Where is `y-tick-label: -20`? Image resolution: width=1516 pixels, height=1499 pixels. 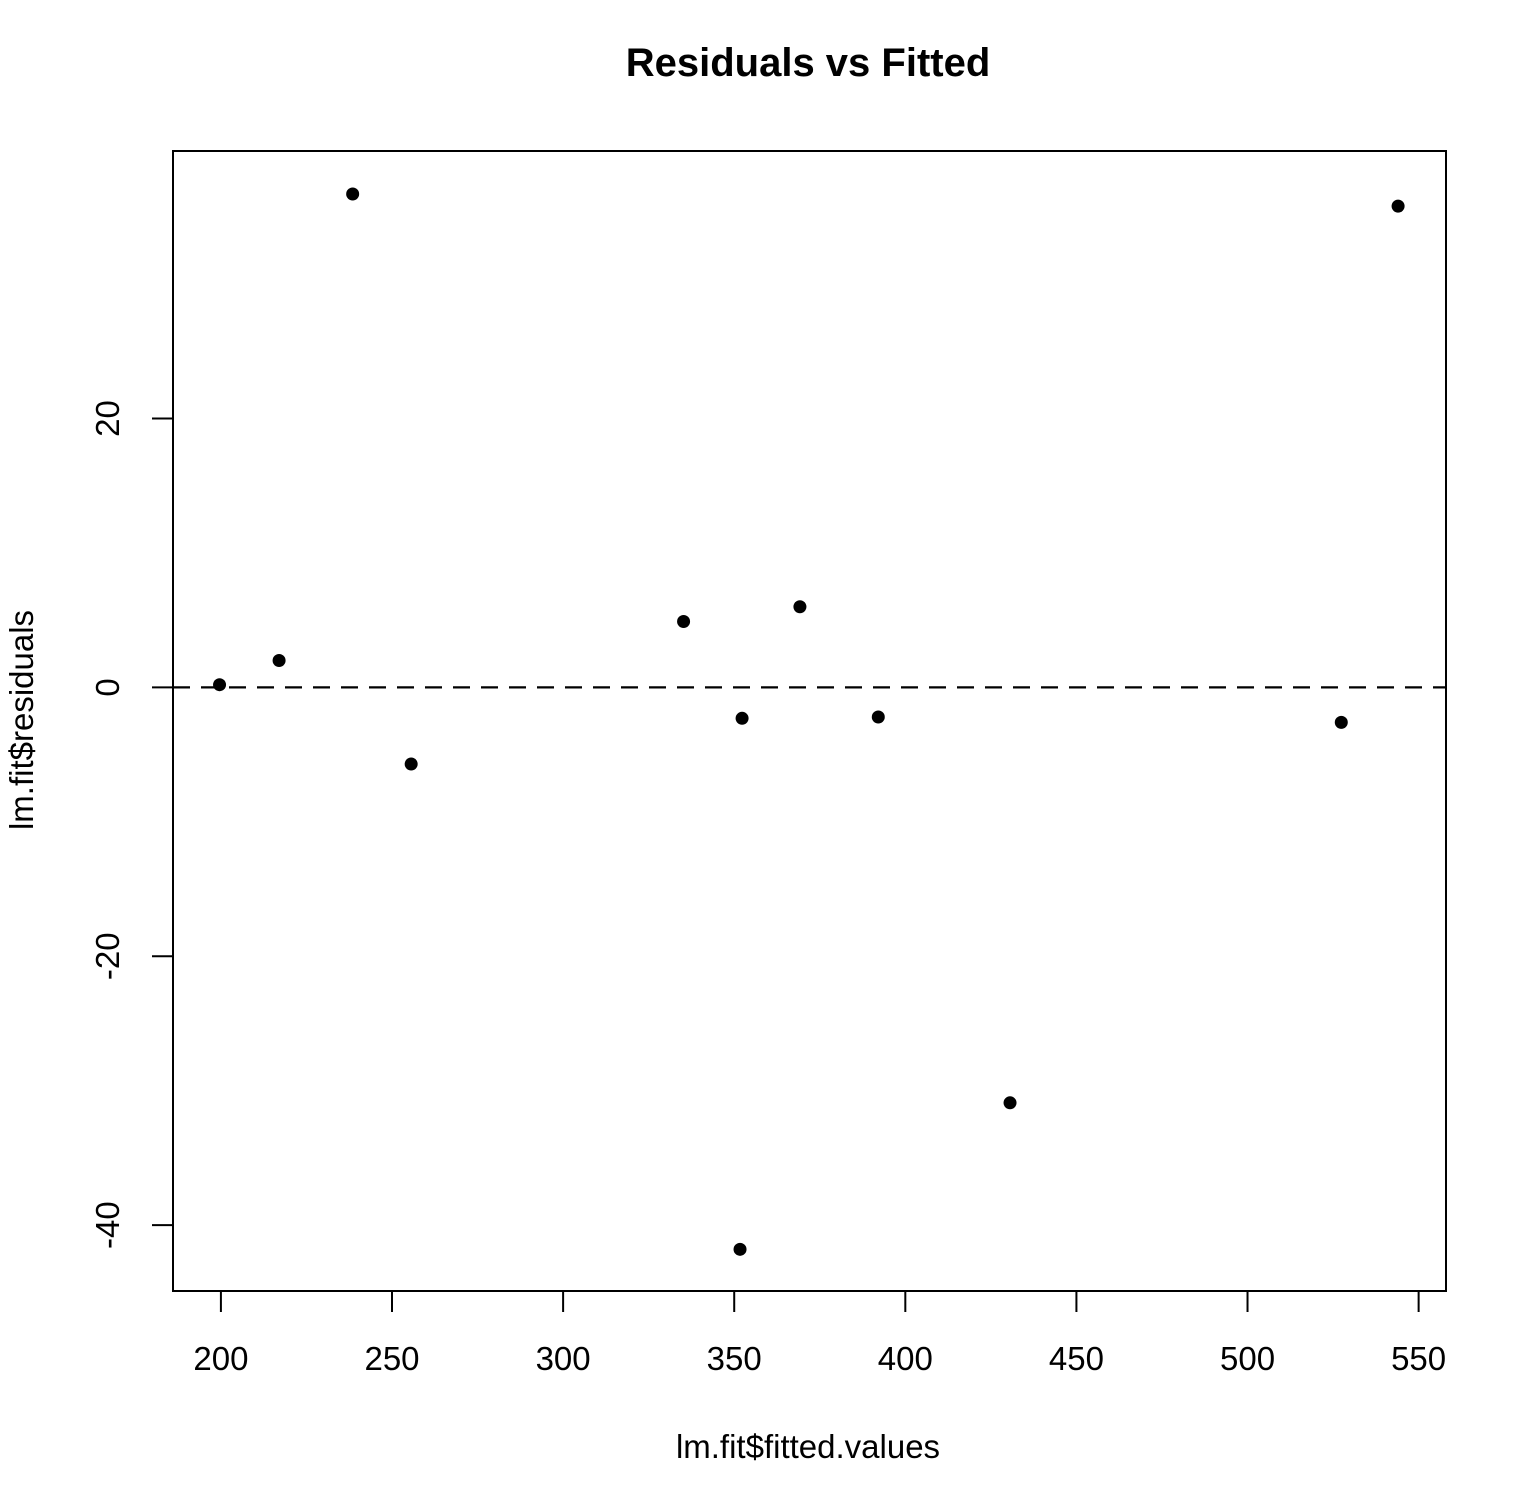 y-tick-label: -20 is located at coordinates (107, 956).